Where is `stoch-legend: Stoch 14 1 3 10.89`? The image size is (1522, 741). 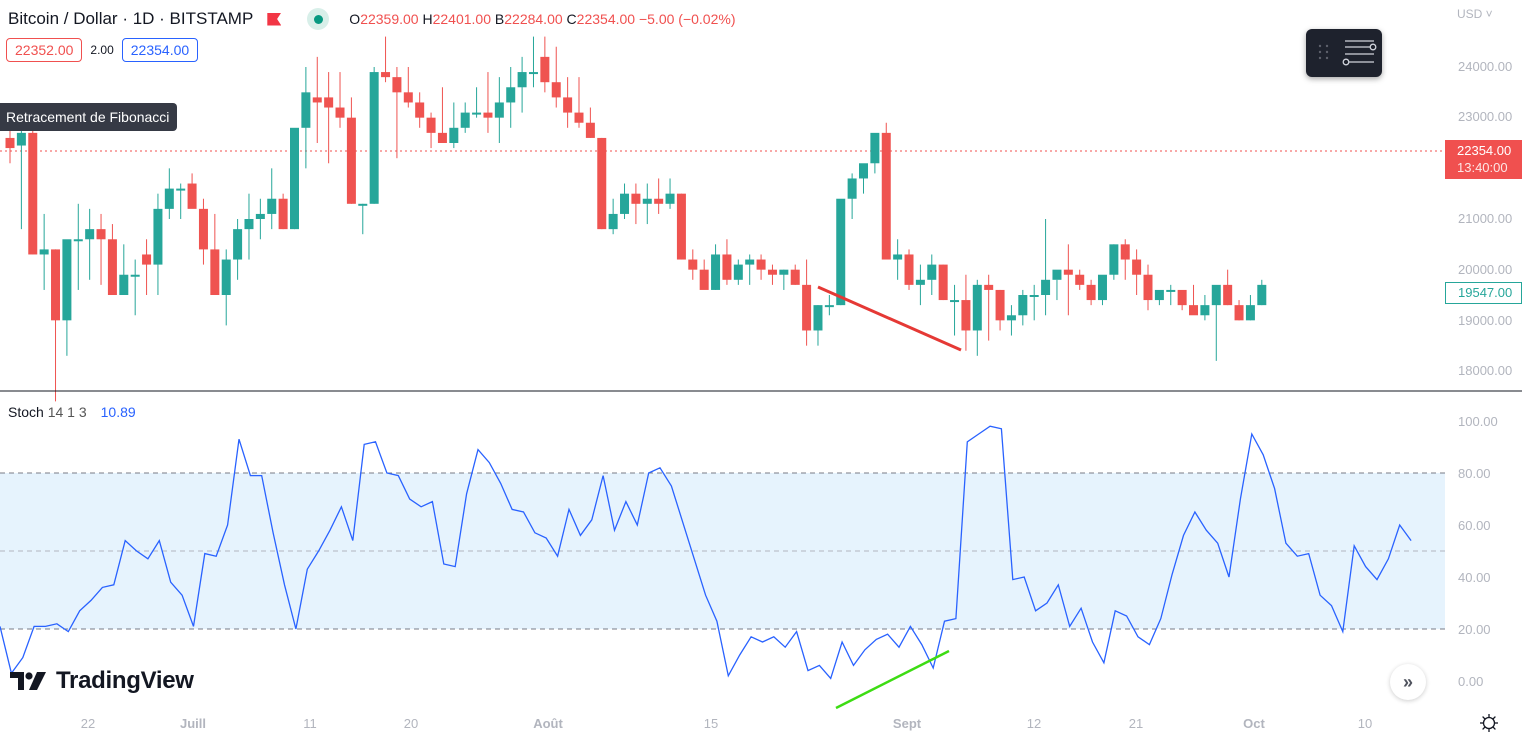
stoch-legend: Stoch 14 1 3 10.89 is located at coordinates (72, 412).